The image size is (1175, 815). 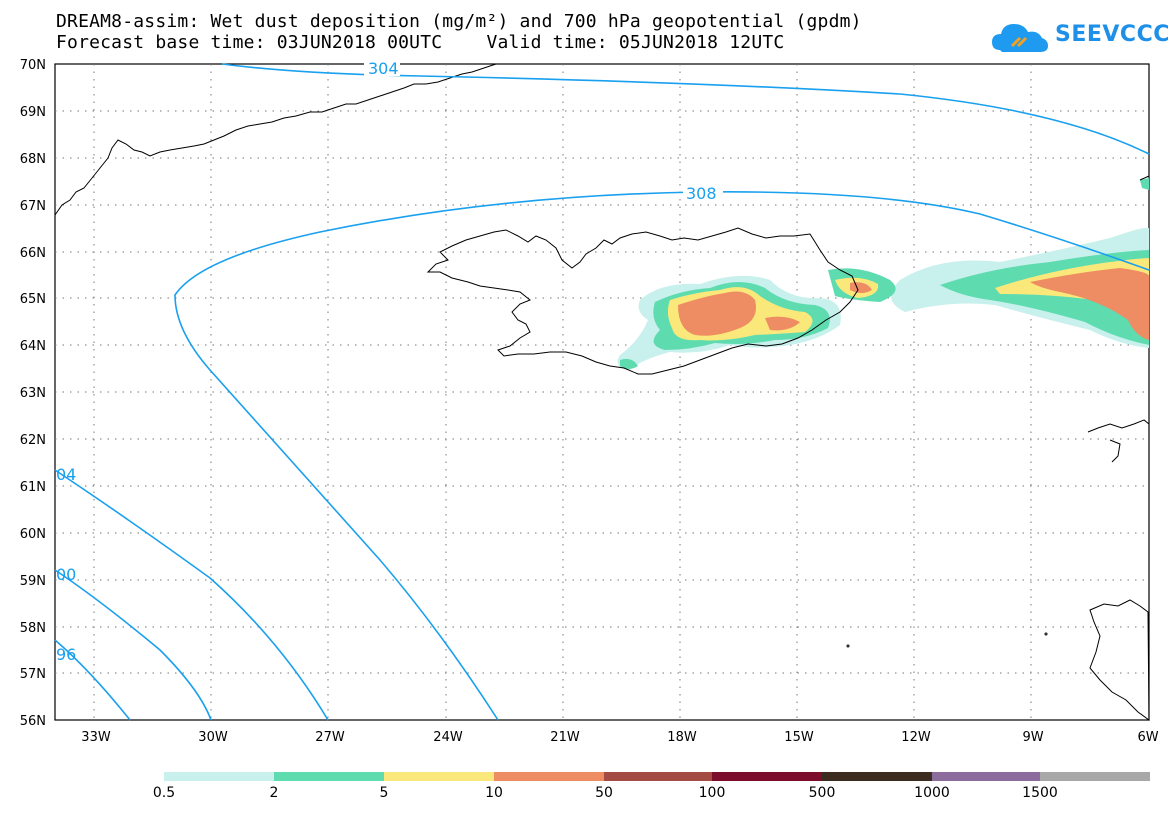 What do you see at coordinates (494, 793) in the screenshot?
I see `colorbar-label: 10` at bounding box center [494, 793].